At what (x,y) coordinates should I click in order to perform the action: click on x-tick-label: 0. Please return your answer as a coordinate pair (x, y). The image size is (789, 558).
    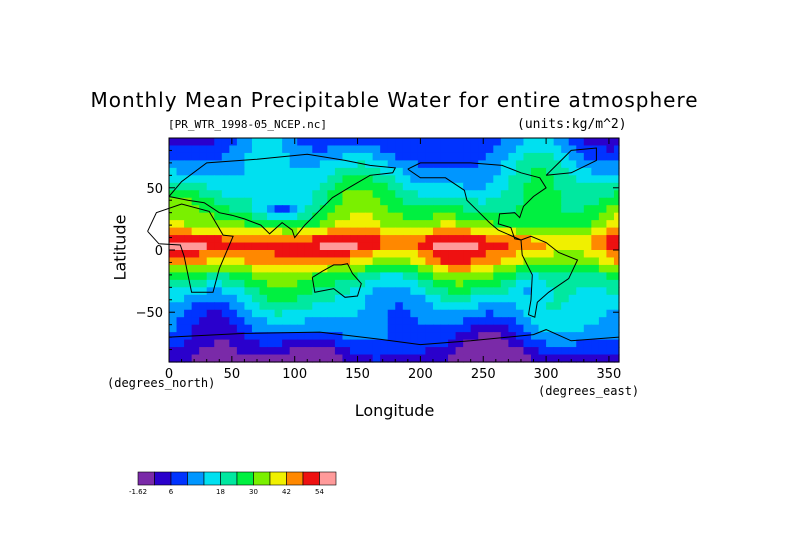
    Looking at the image, I should click on (169, 374).